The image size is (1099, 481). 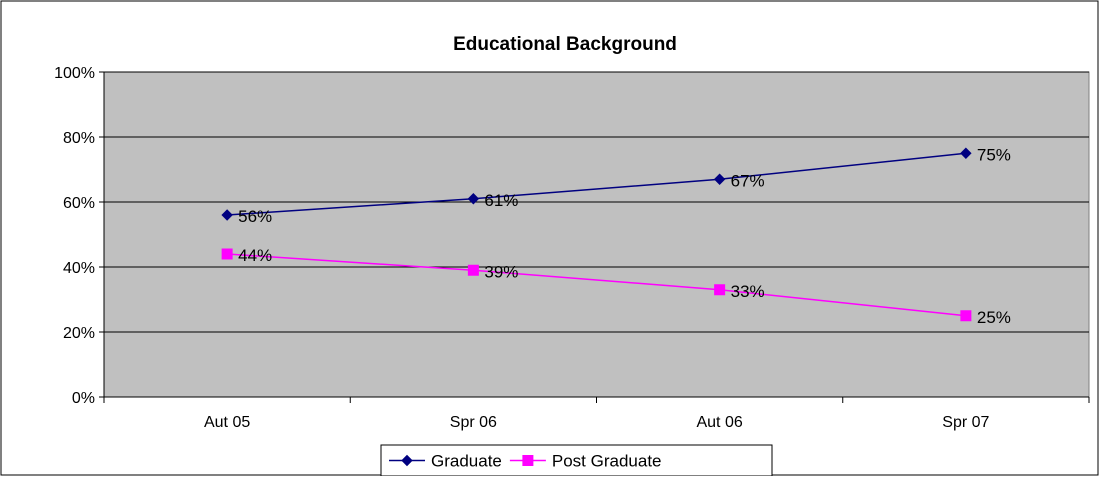 I want to click on legend: Graduate Post Graduate, so click(x=576, y=460).